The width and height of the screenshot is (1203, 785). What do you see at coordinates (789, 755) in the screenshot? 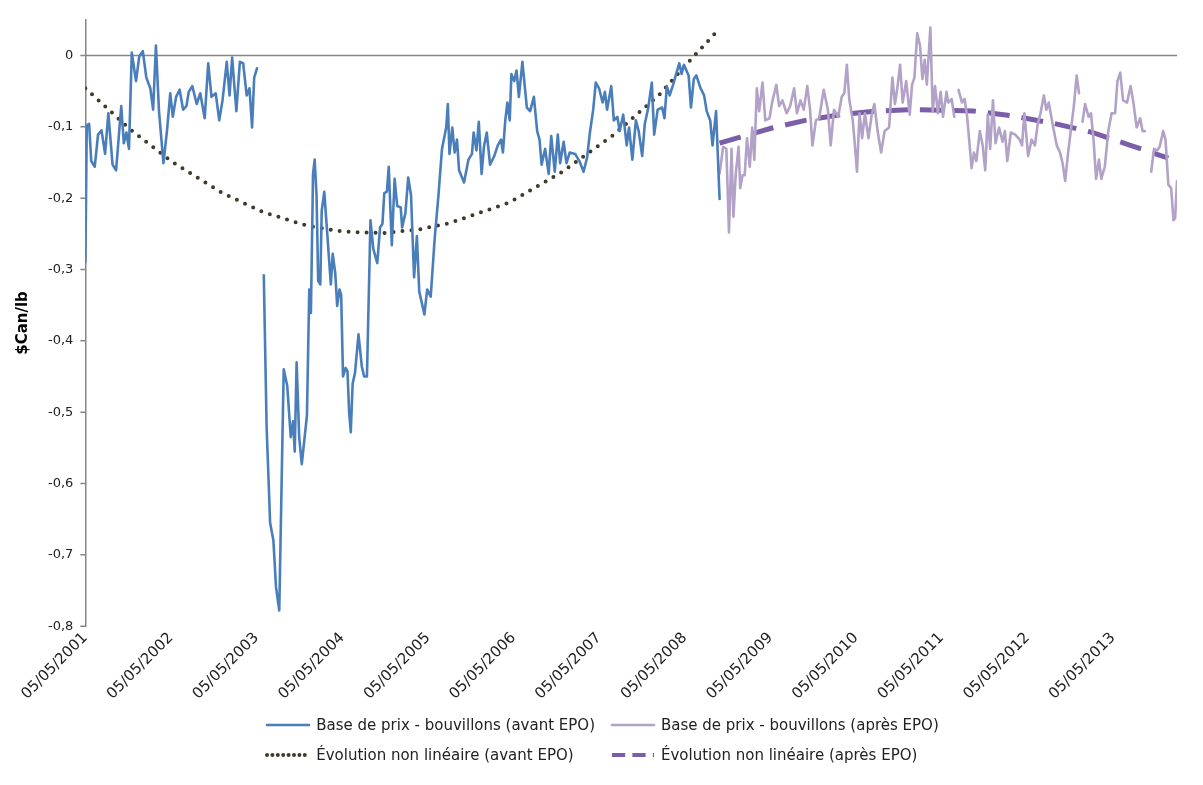
I see `legend-label: Évolution non linéaire (après EPO)` at bounding box center [789, 755].